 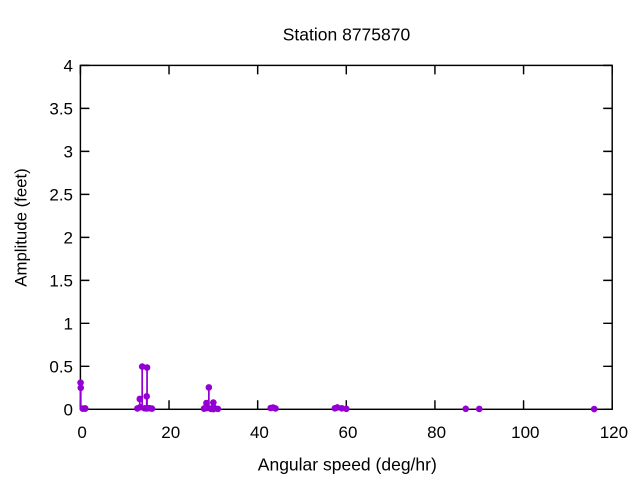 I want to click on svg-text: 120, so click(x=614, y=432).